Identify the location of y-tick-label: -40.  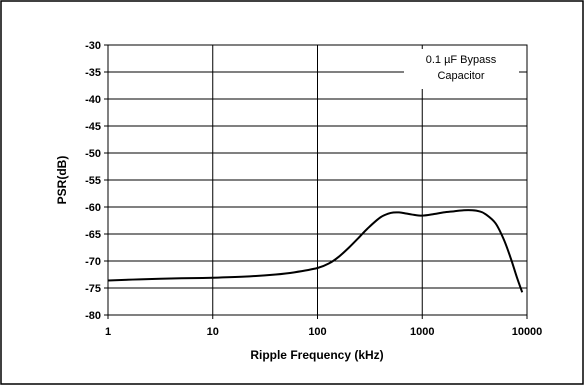
(93, 100).